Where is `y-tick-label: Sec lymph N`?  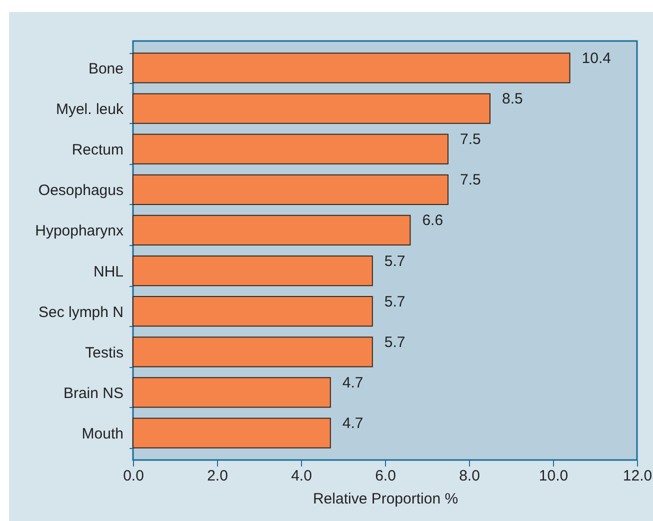 y-tick-label: Sec lymph N is located at coordinates (81, 312).